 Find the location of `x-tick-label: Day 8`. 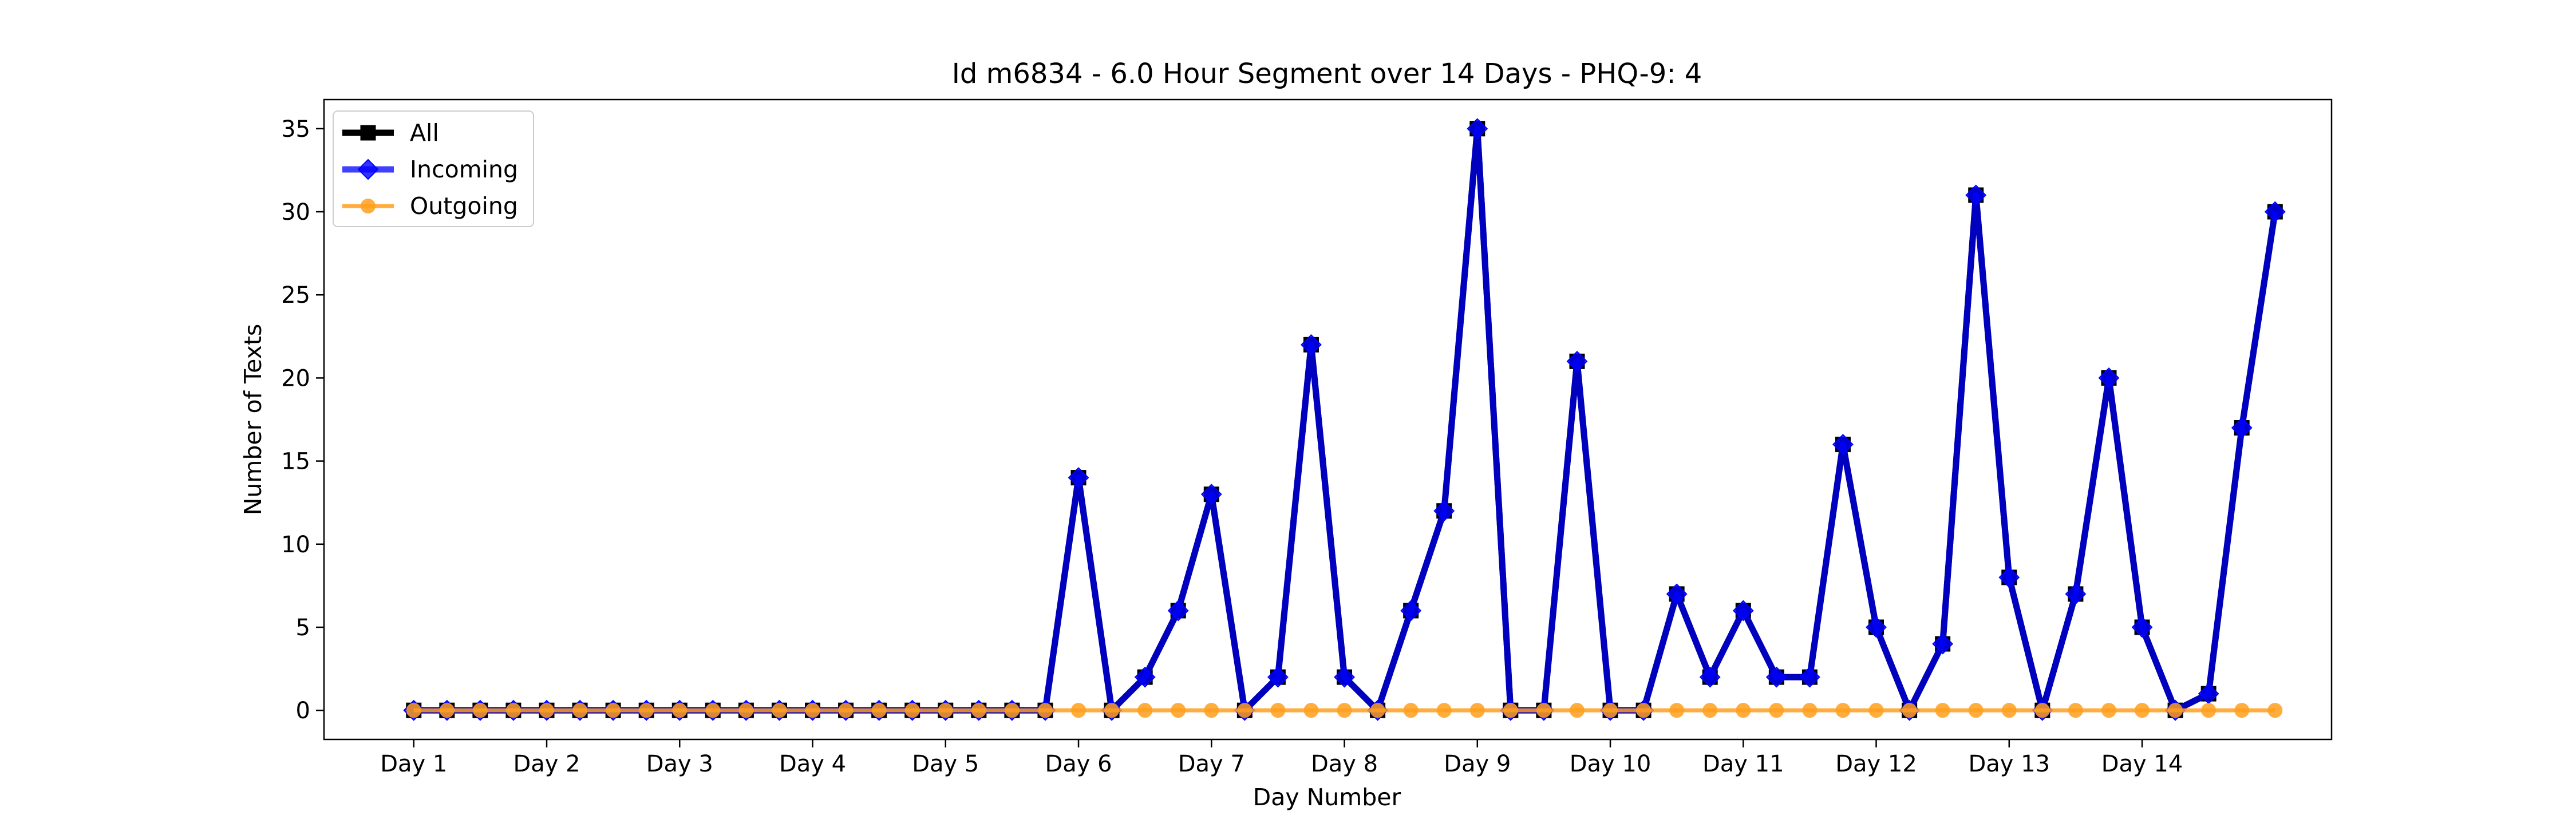

x-tick-label: Day 8 is located at coordinates (1344, 764).